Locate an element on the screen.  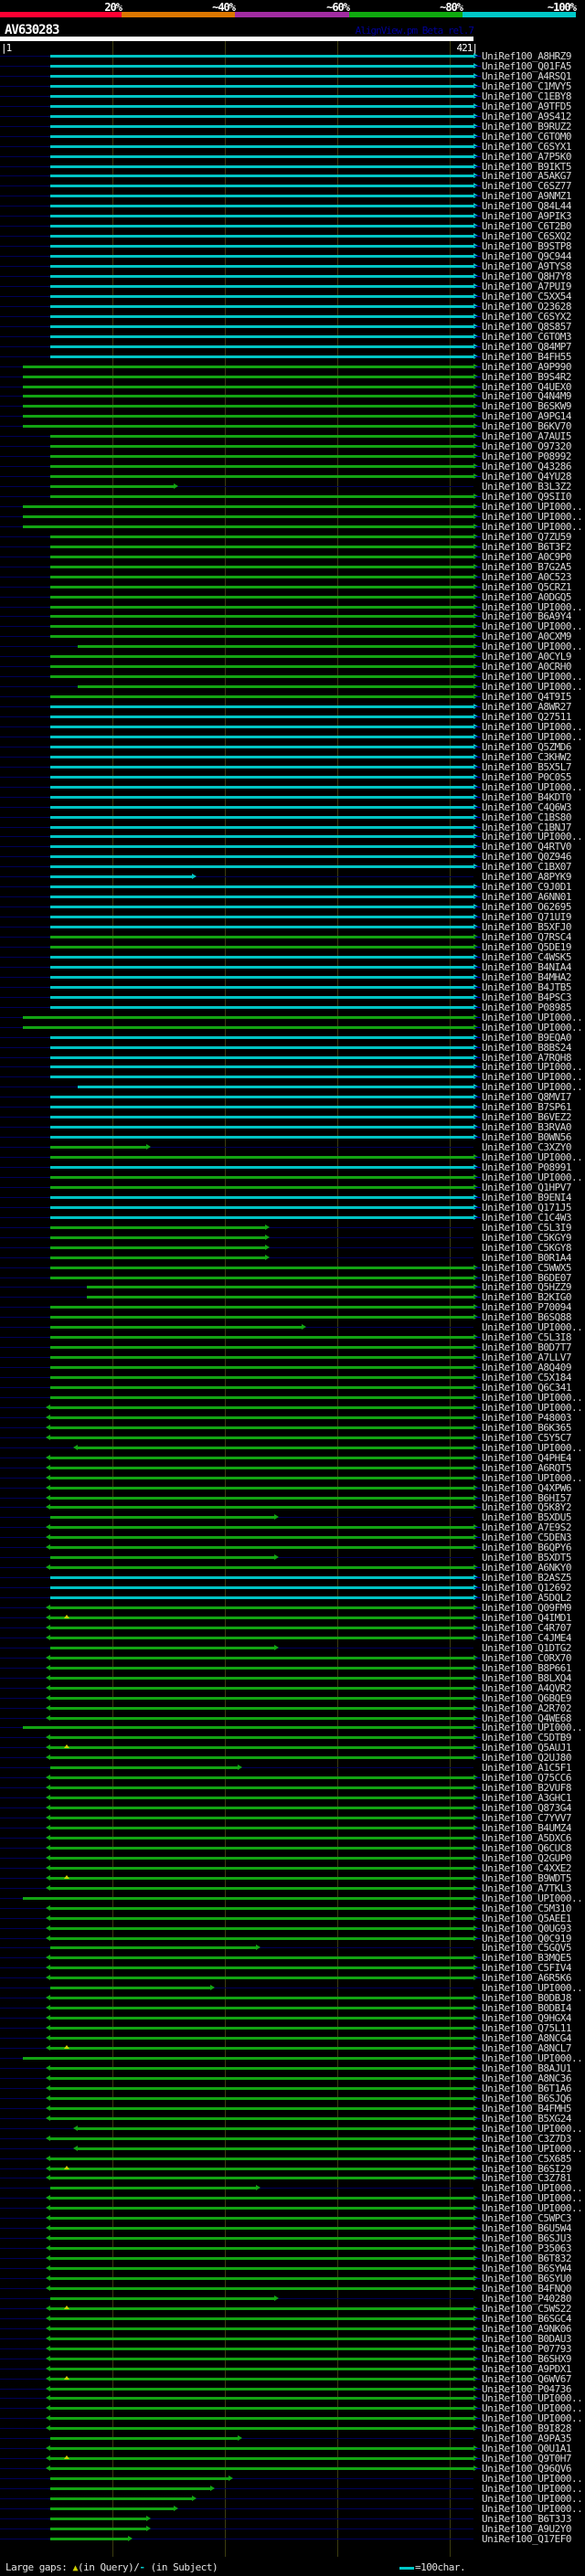
hit-label: UniRef100_Q4UEX0 is located at coordinates (527, 387).